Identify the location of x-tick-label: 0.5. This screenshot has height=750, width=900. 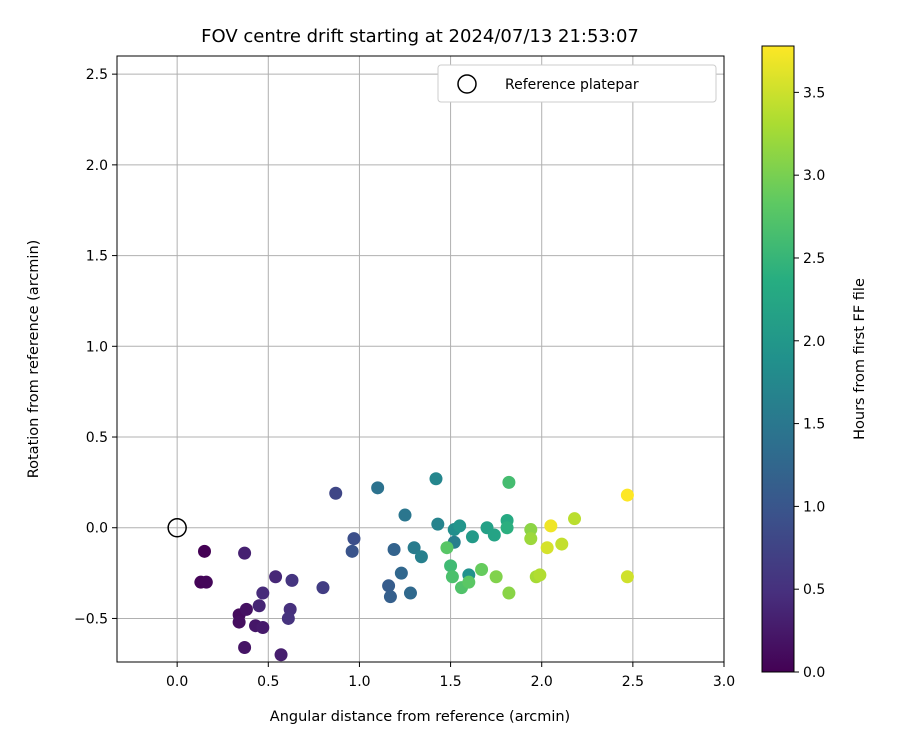
(268, 682).